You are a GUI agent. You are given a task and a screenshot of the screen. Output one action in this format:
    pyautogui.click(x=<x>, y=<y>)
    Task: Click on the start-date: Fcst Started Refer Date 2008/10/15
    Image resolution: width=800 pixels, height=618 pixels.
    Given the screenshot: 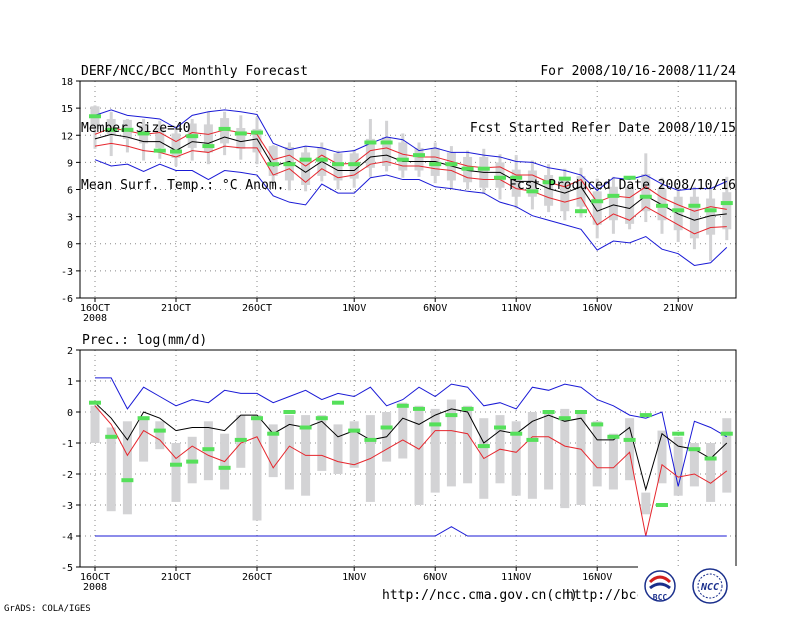 What is the action you would take?
    pyautogui.click(x=602, y=128)
    